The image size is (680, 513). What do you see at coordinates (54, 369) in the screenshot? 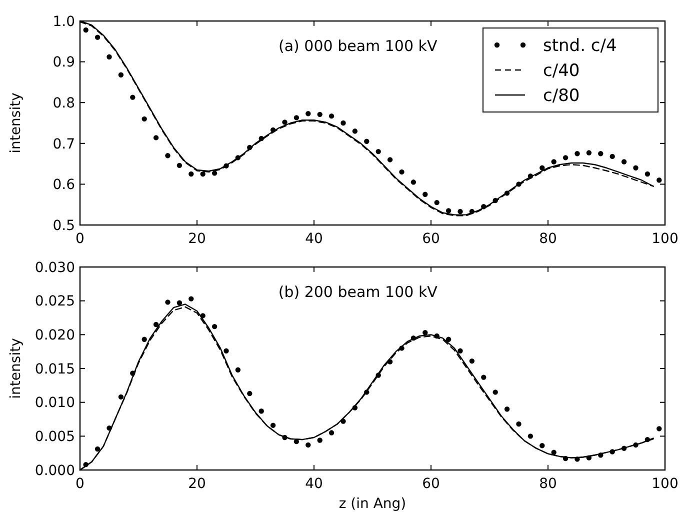
I see `y-tick-label: 0.015` at bounding box center [54, 369].